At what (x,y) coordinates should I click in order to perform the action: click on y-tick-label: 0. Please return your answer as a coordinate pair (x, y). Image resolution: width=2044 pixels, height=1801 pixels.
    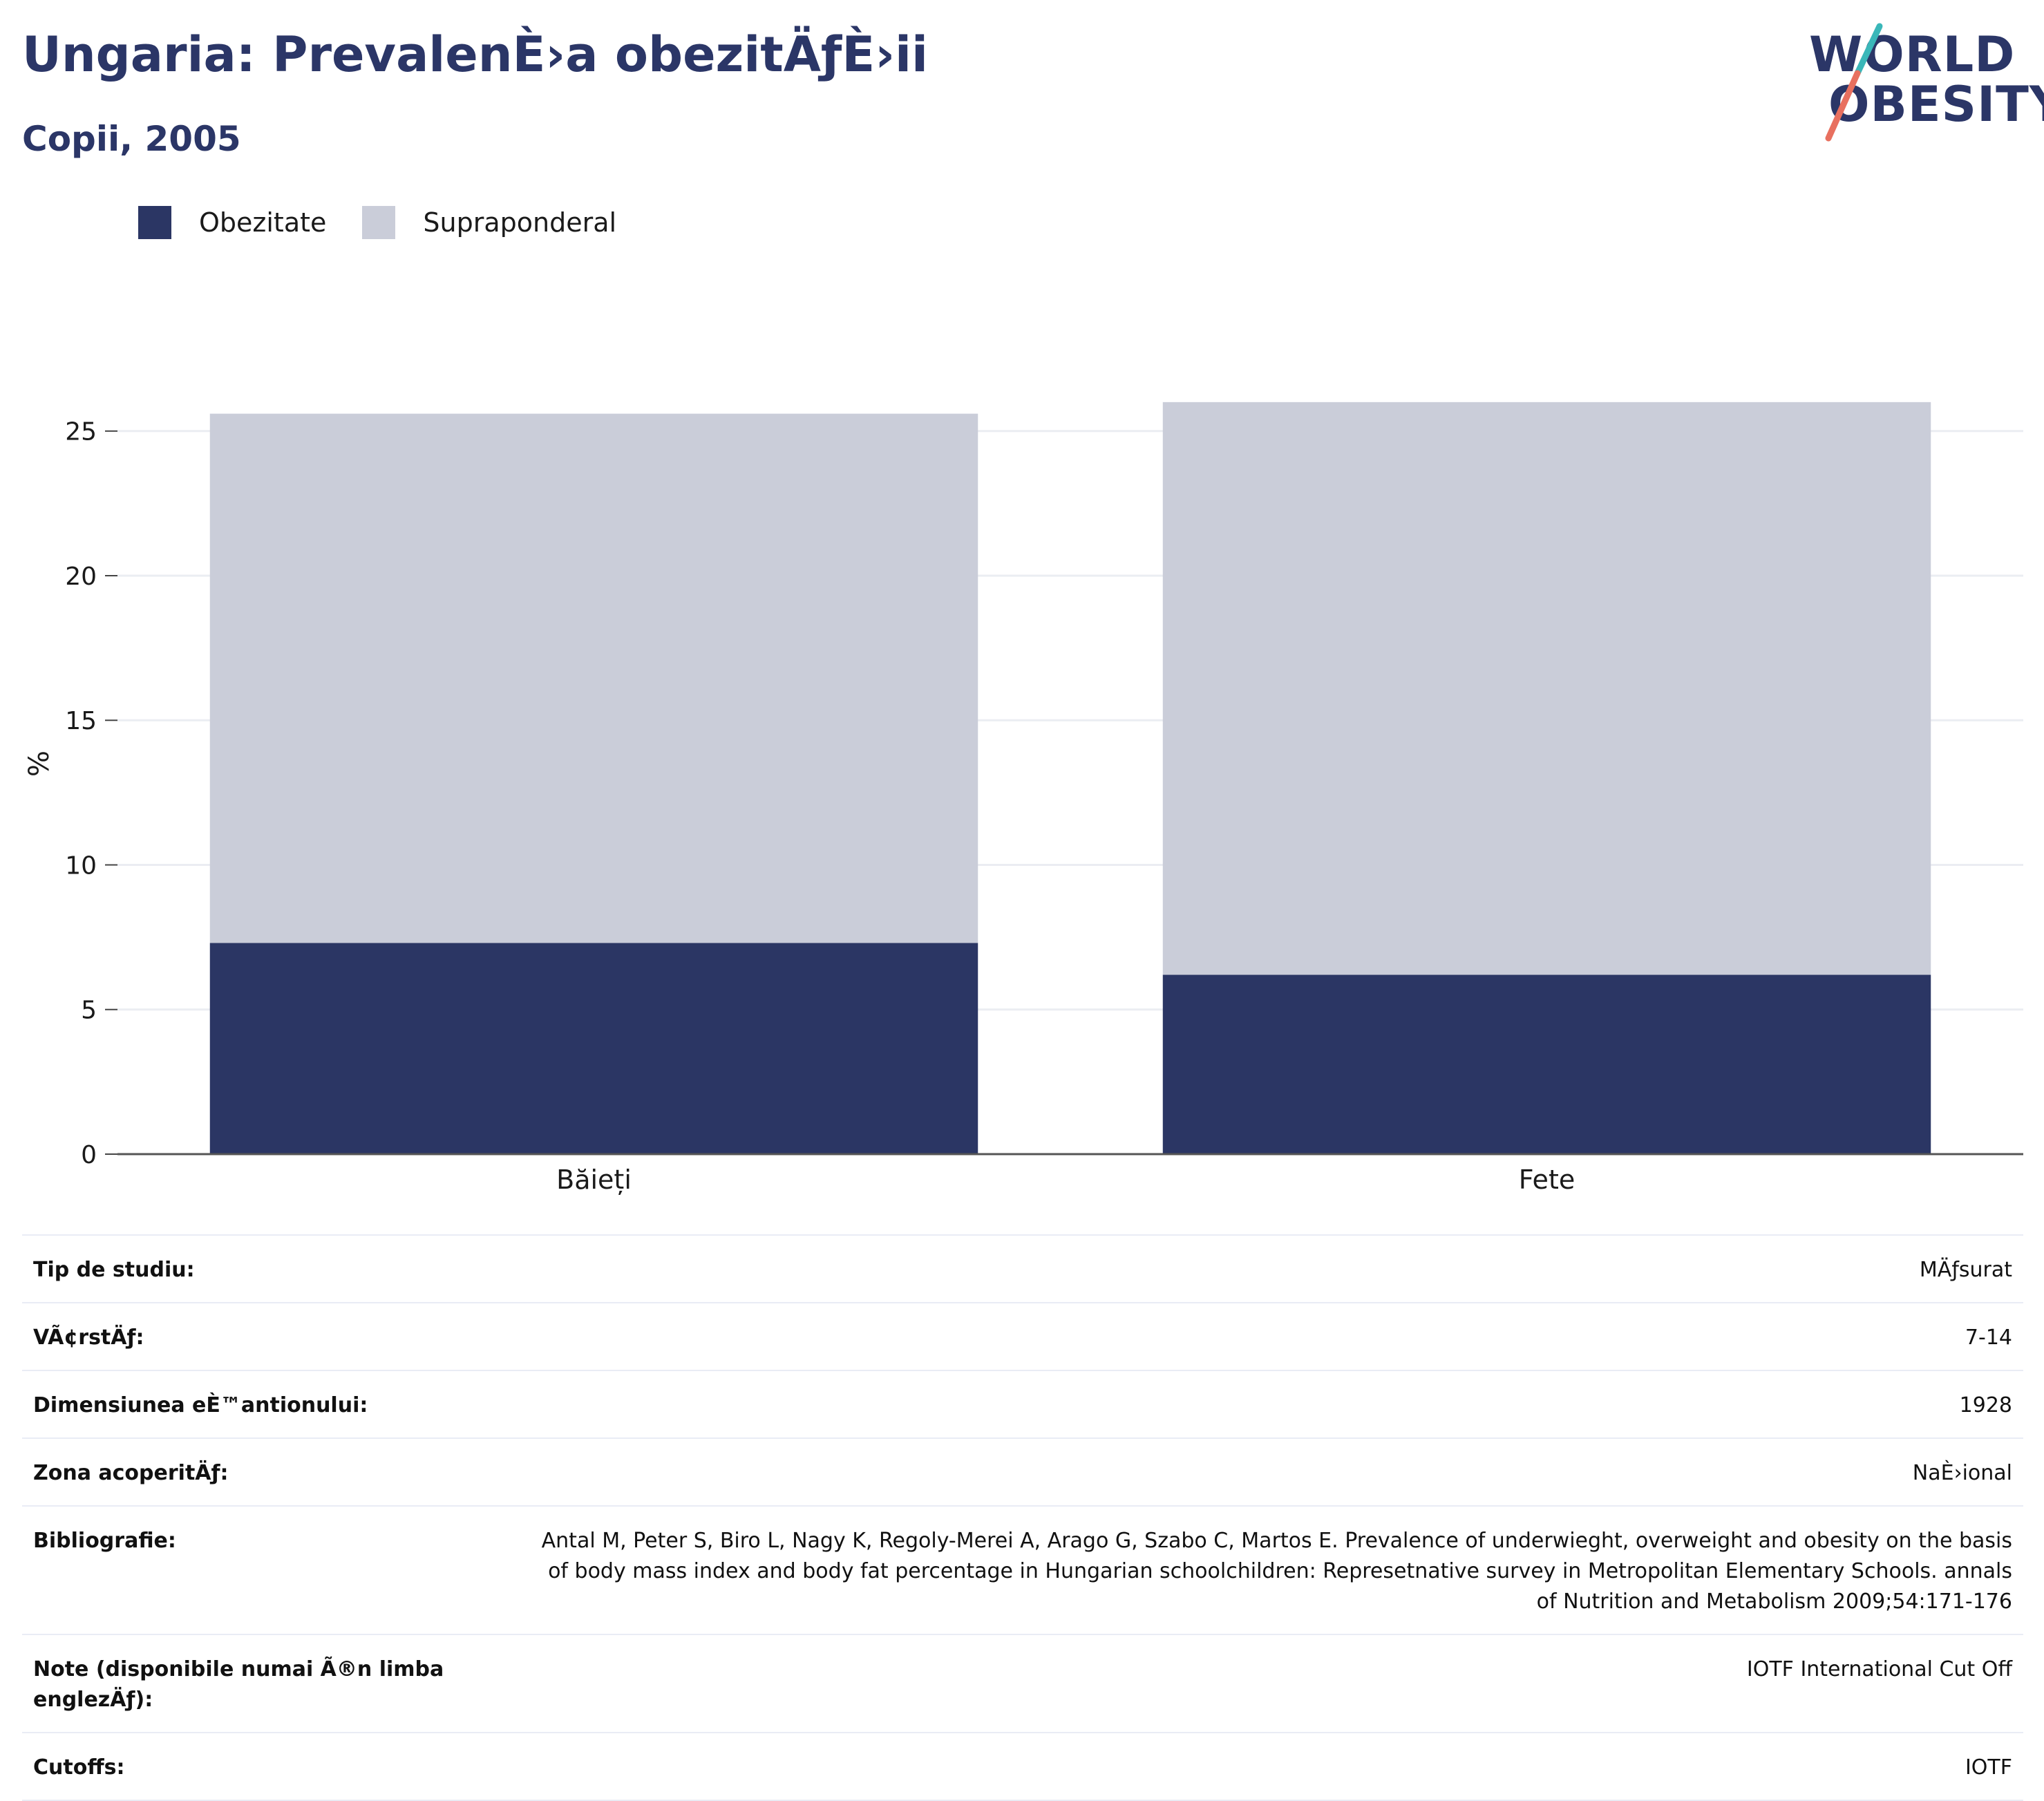
    Looking at the image, I should click on (89, 1155).